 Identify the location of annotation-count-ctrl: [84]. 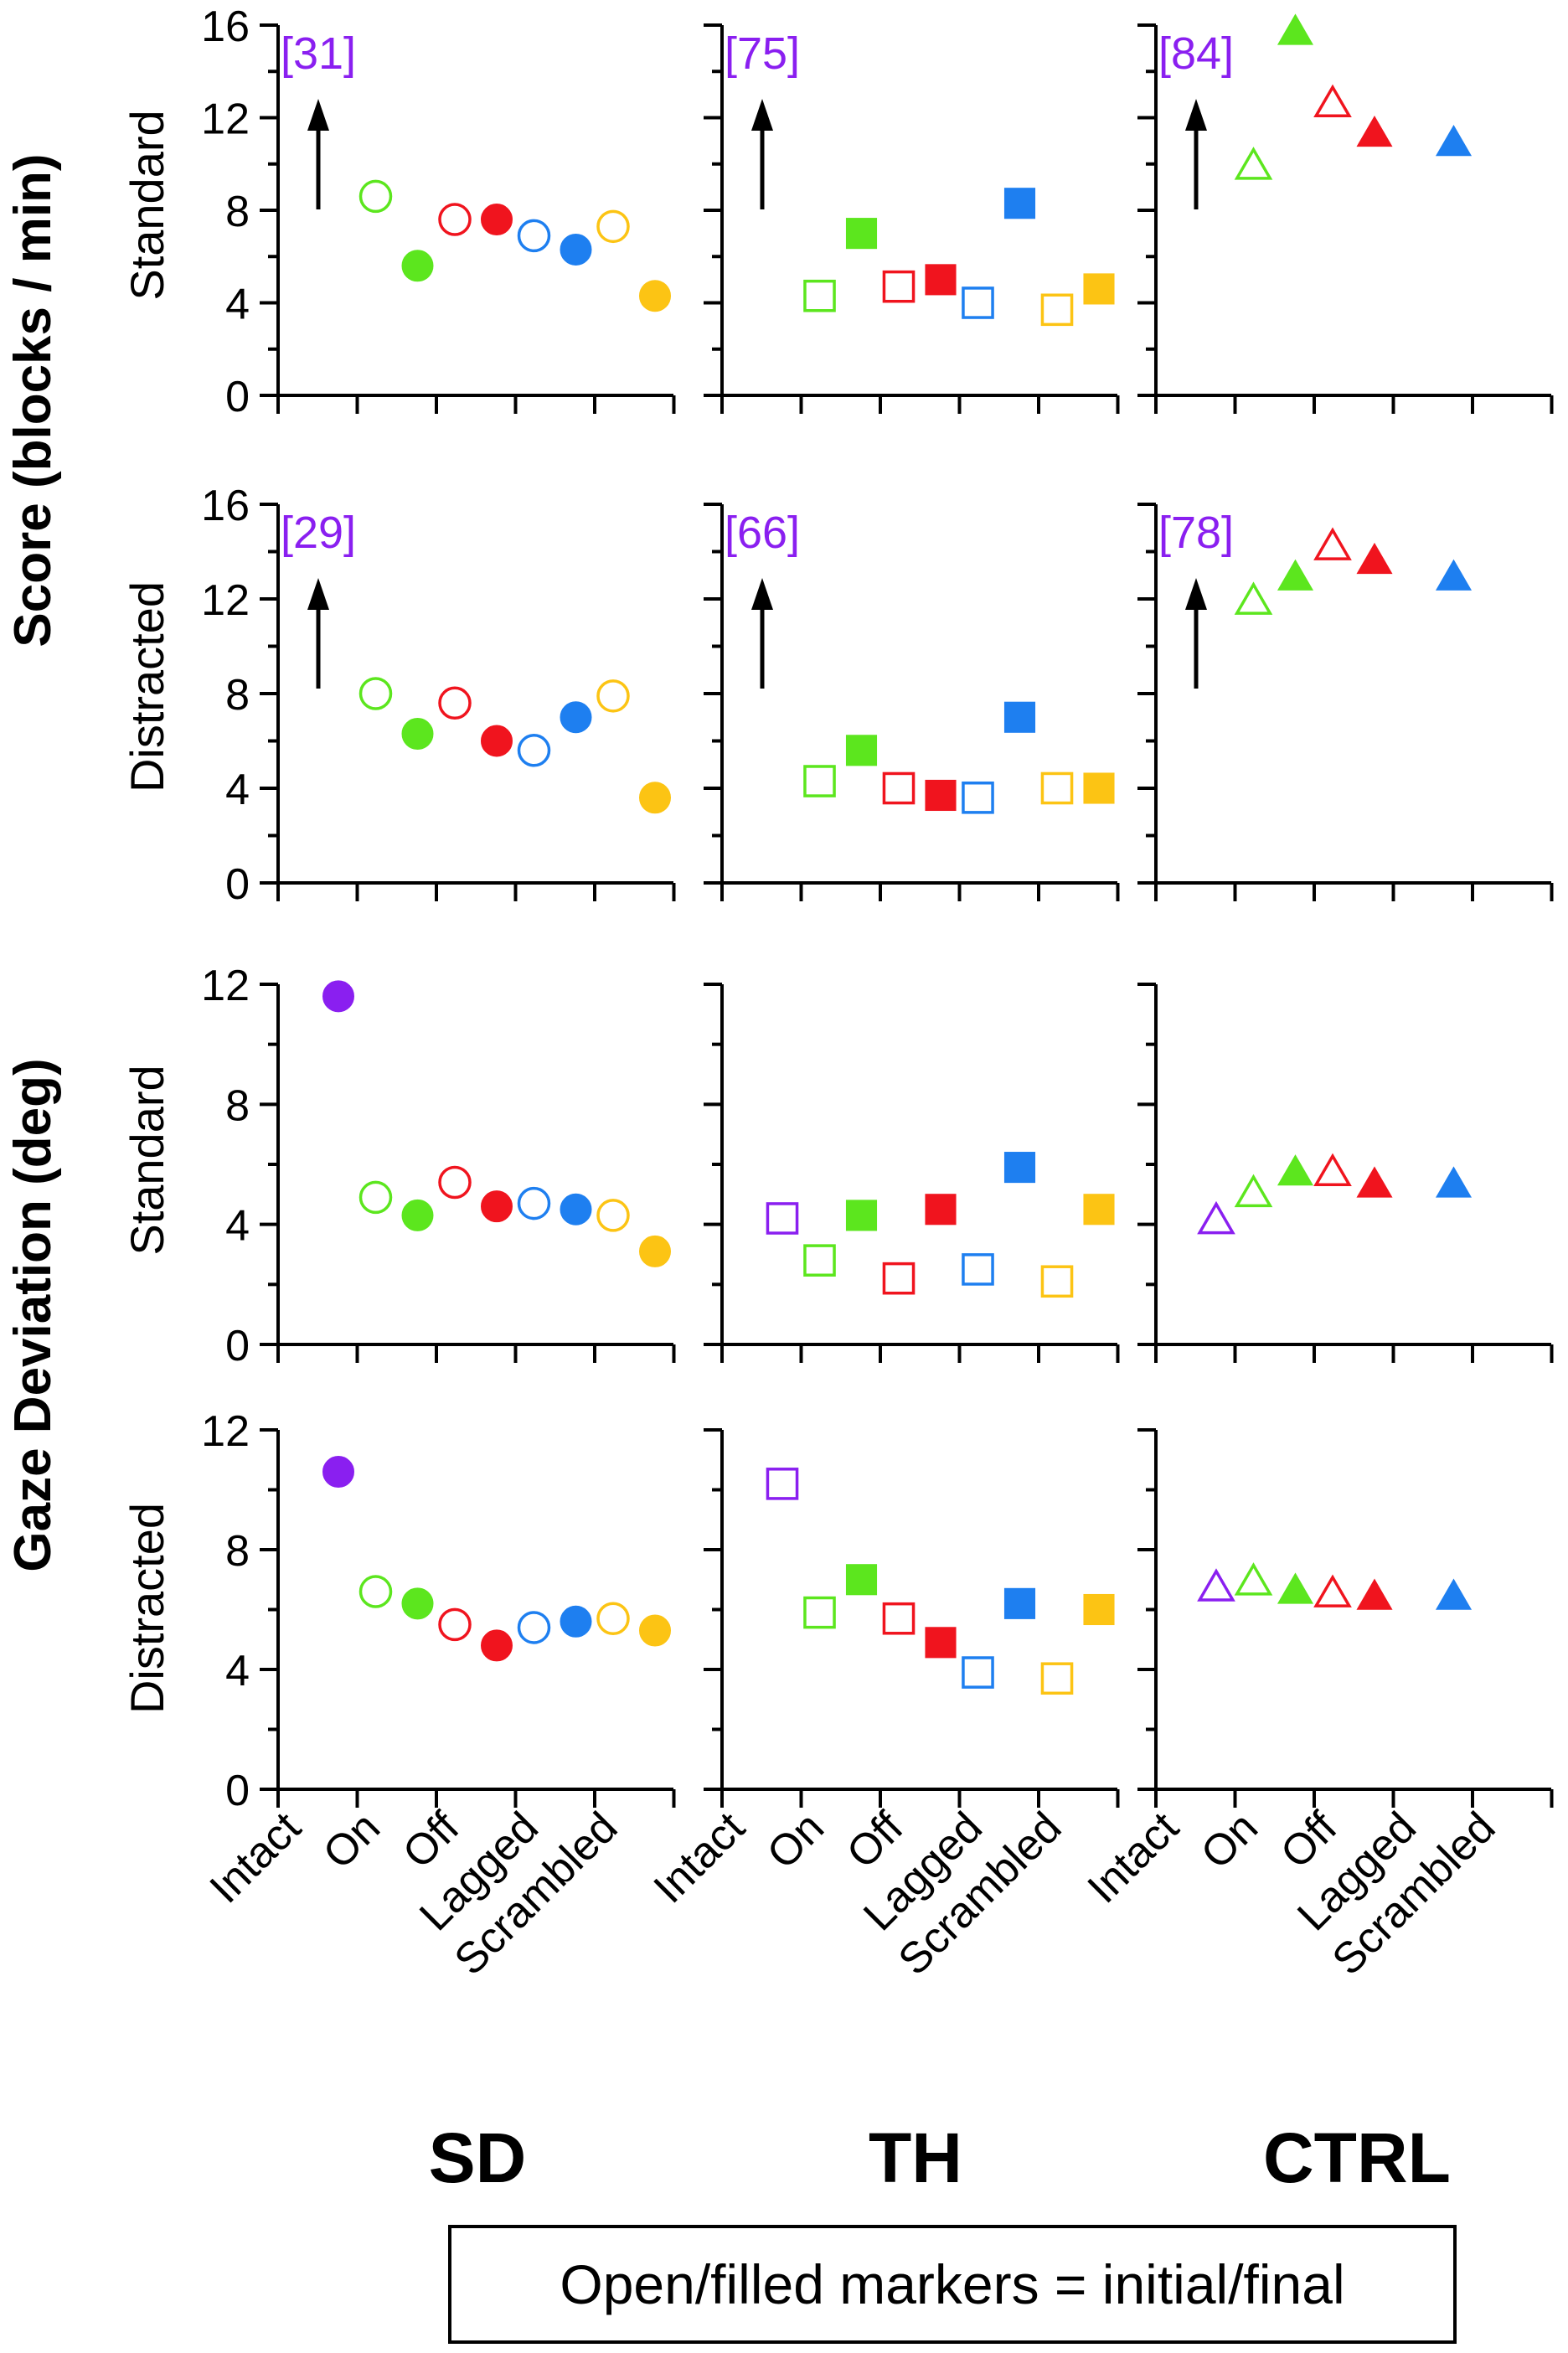
(1196, 53).